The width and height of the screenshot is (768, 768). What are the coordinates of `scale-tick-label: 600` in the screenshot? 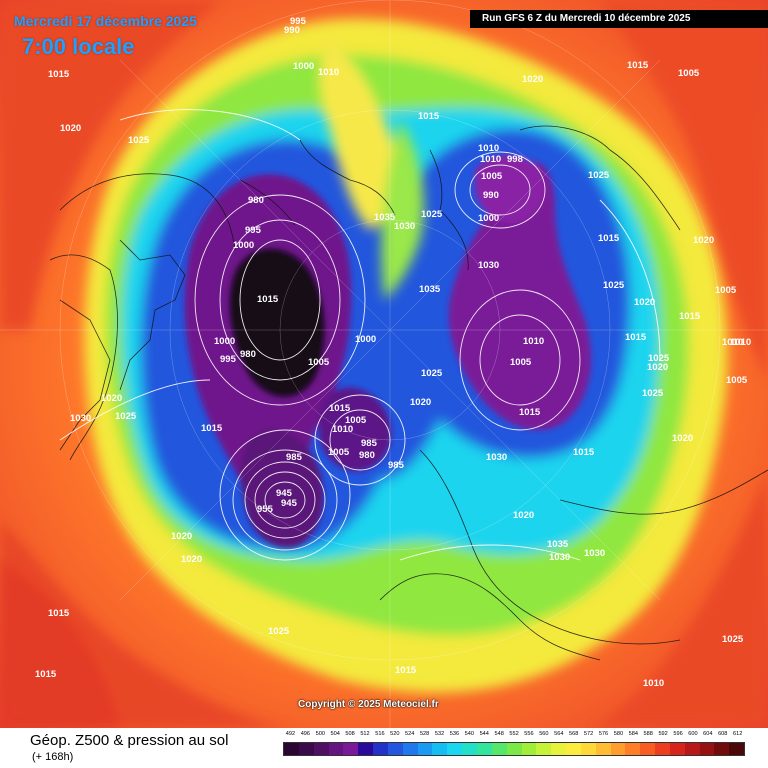 It's located at (693, 734).